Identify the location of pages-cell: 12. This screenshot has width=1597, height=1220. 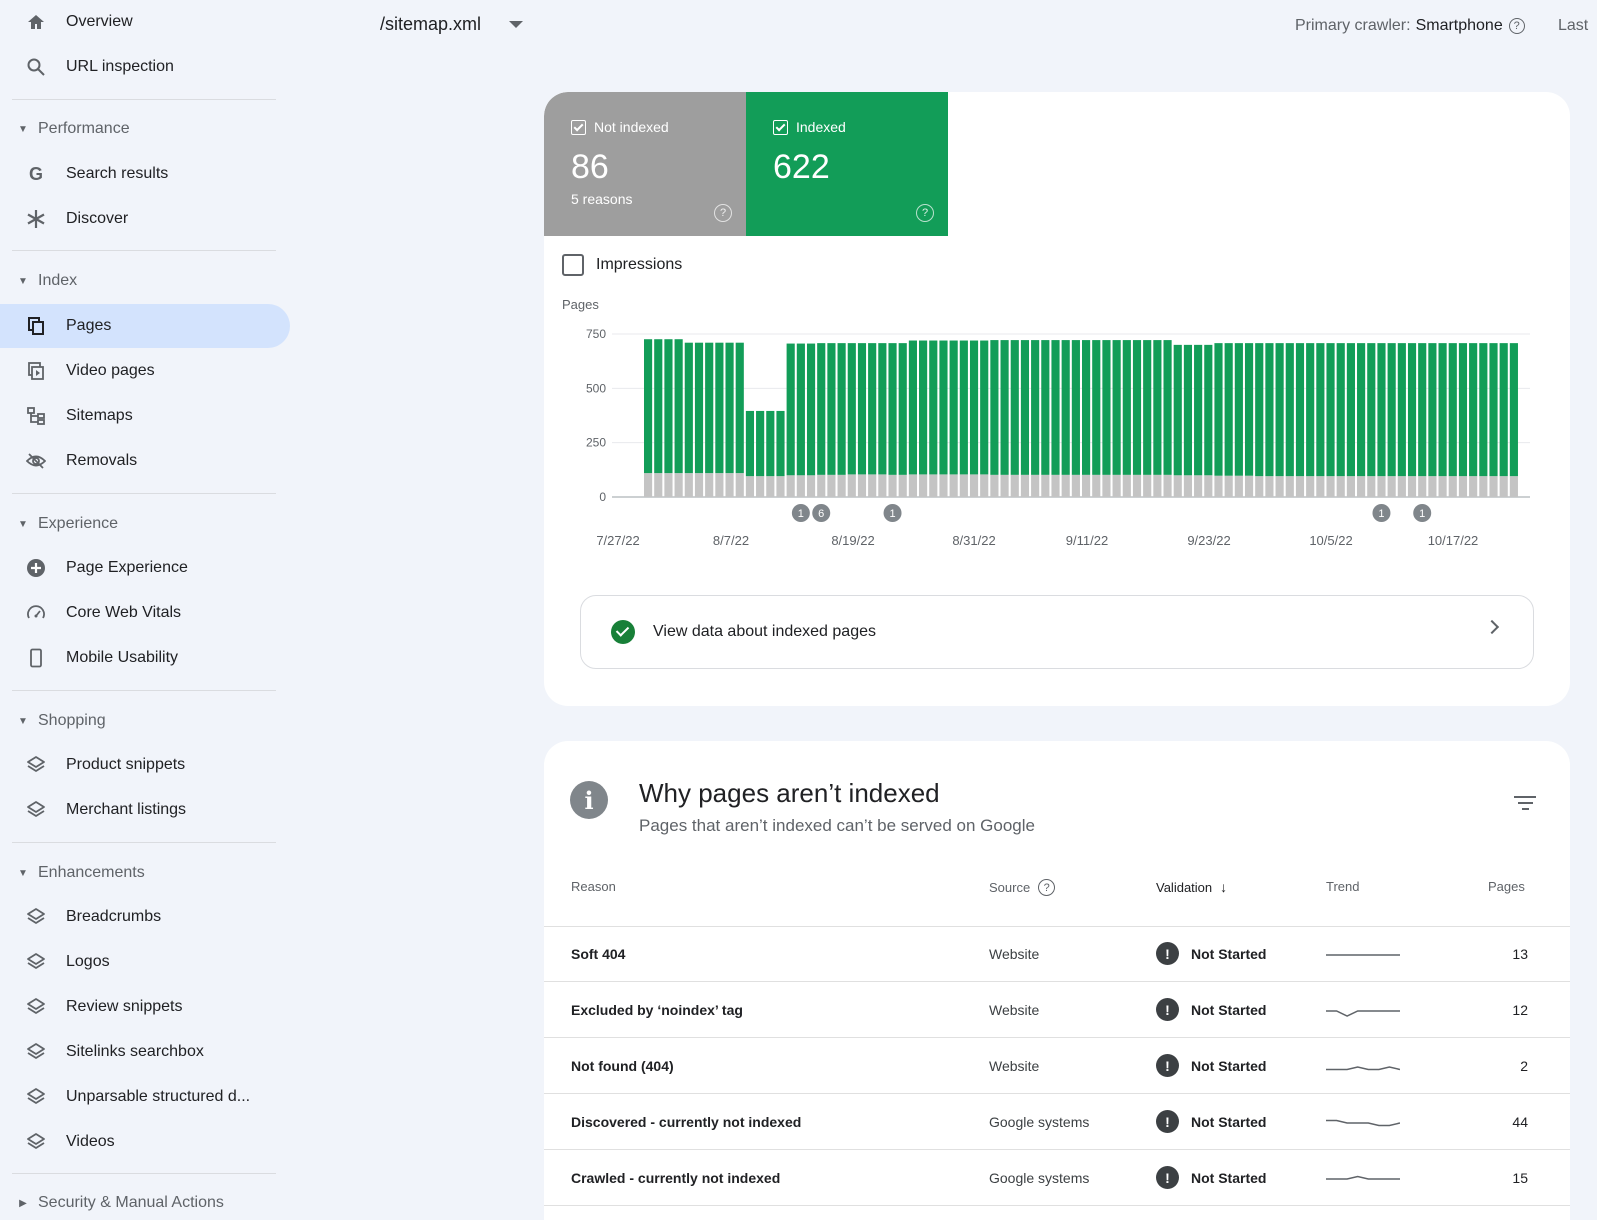
(1520, 1010).